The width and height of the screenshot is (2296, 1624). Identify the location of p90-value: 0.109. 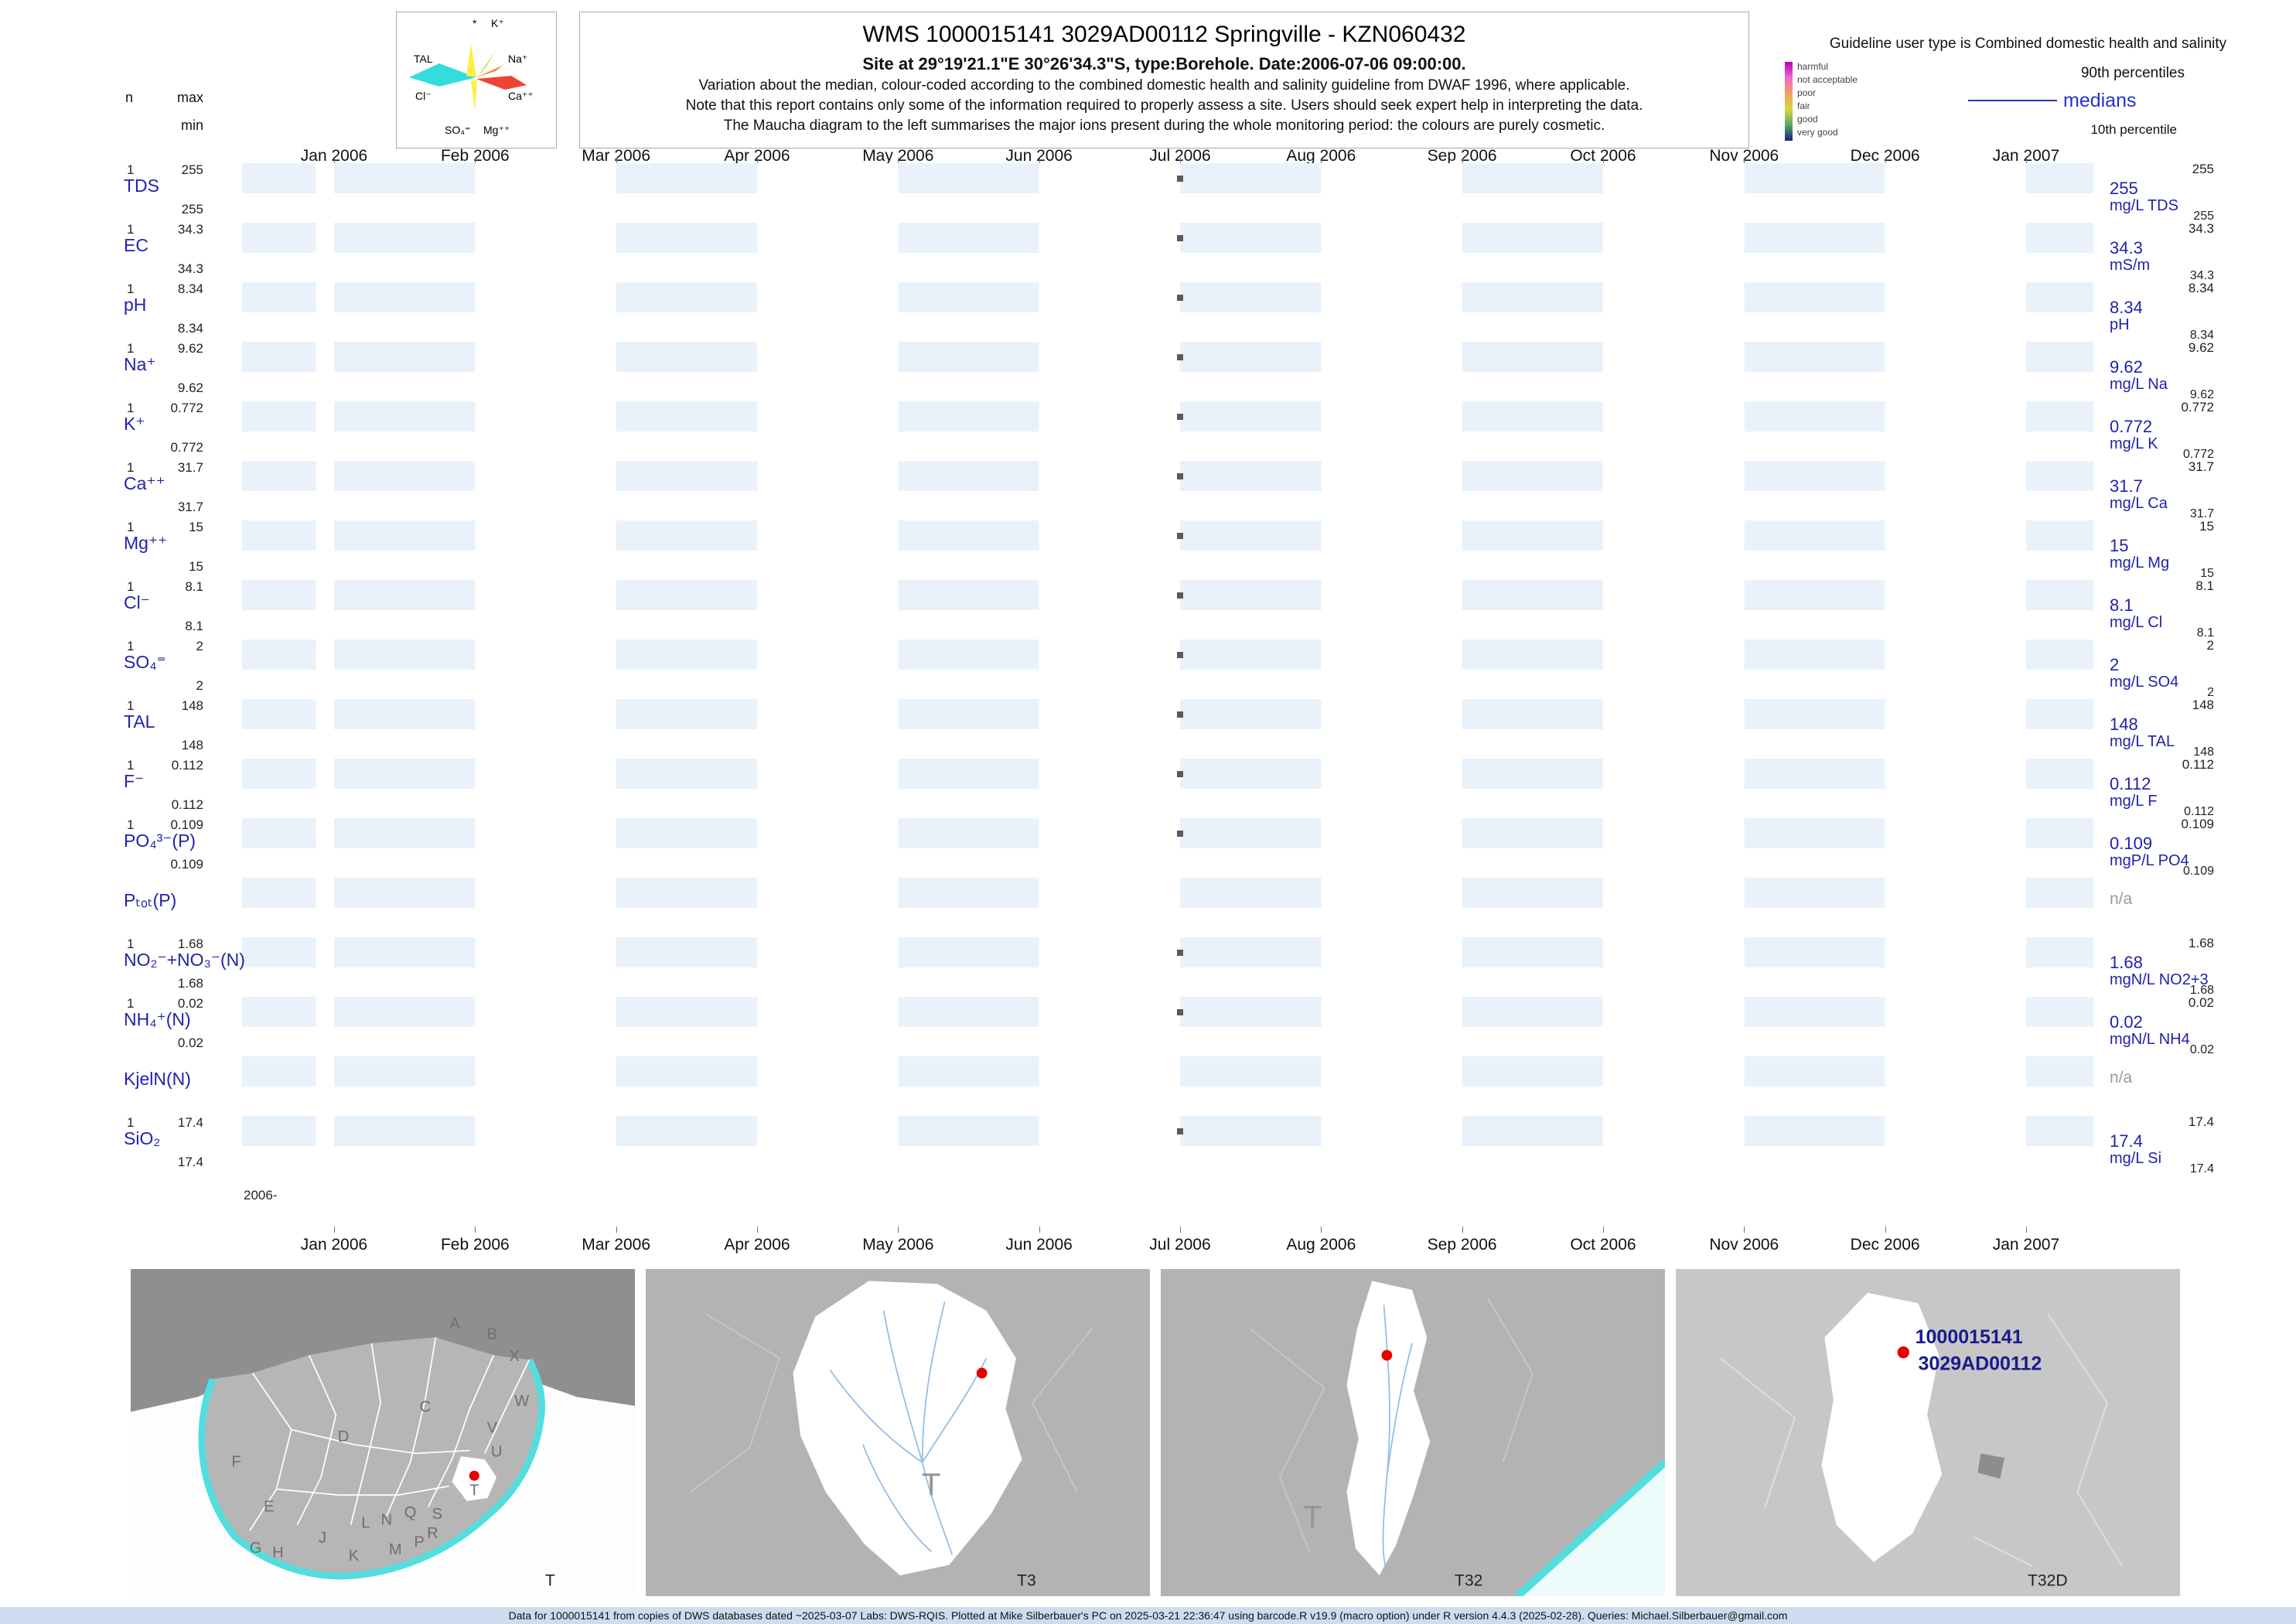
(2197, 824).